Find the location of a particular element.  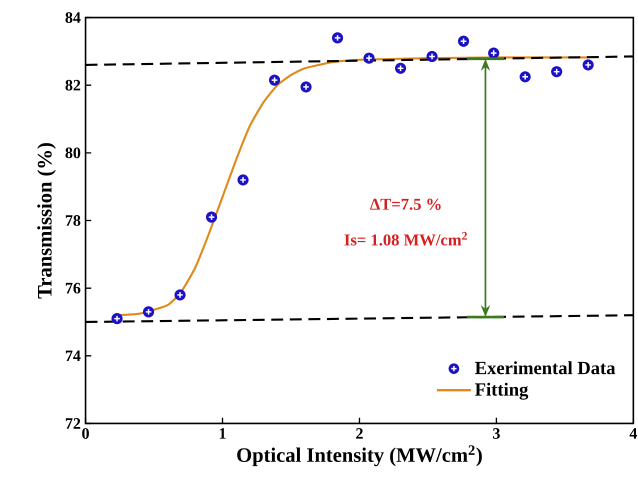

y-tick-label: 76 is located at coordinates (73, 288).